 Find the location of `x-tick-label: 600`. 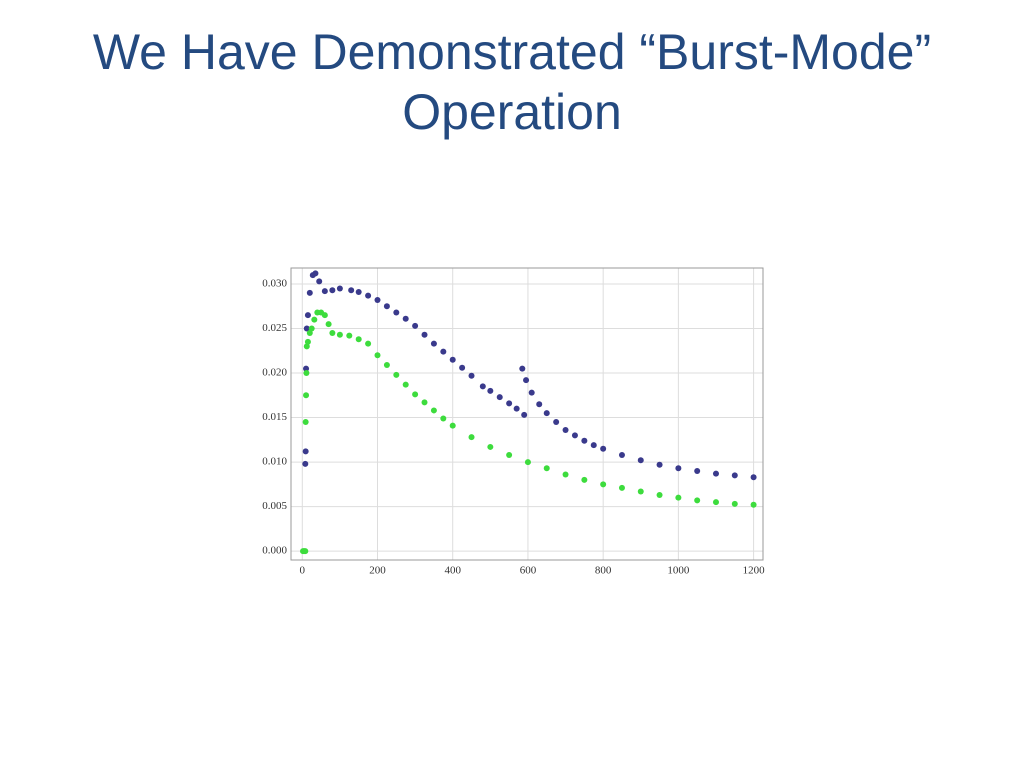

x-tick-label: 600 is located at coordinates (528, 571).